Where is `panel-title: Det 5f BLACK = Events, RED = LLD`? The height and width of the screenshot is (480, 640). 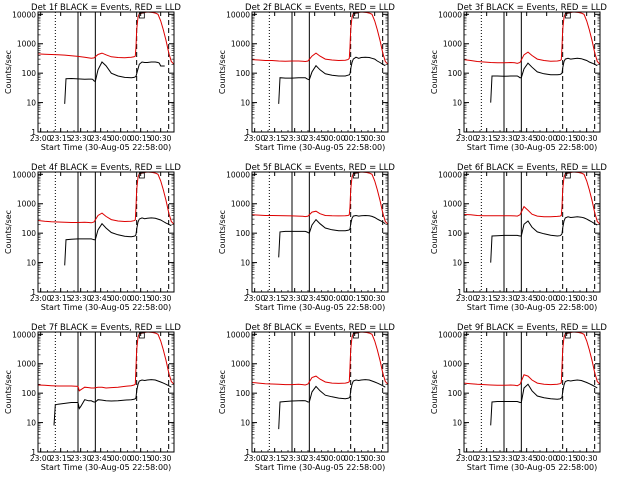
panel-title: Det 5f BLACK = Events, RED = LLD is located at coordinates (320, 168).